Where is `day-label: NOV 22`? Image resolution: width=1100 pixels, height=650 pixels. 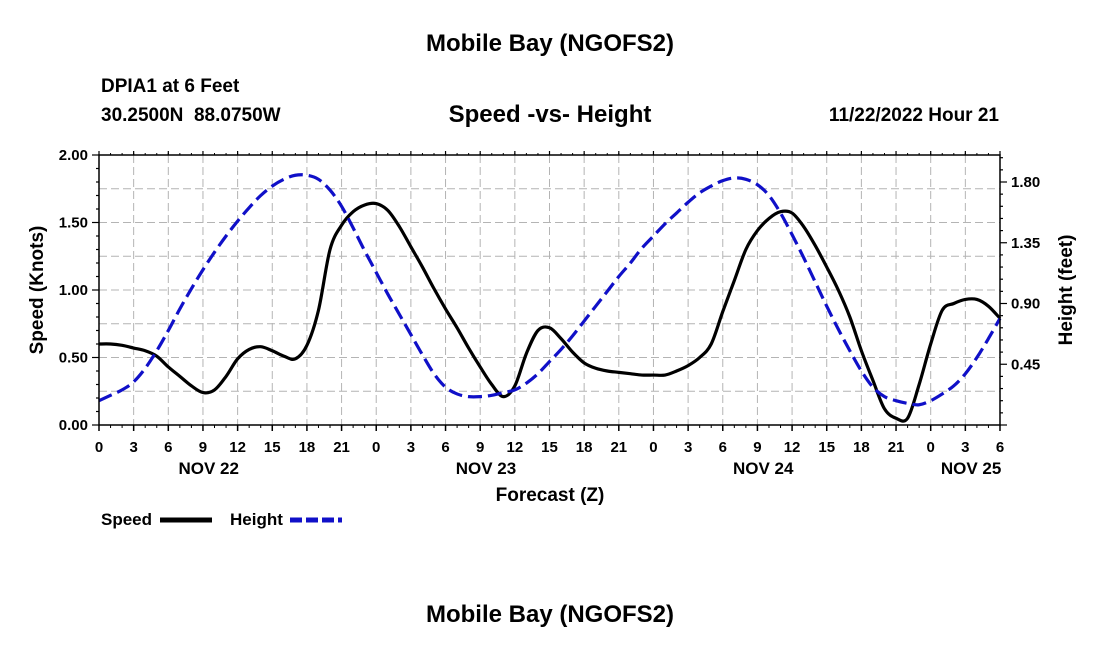 day-label: NOV 22 is located at coordinates (208, 468).